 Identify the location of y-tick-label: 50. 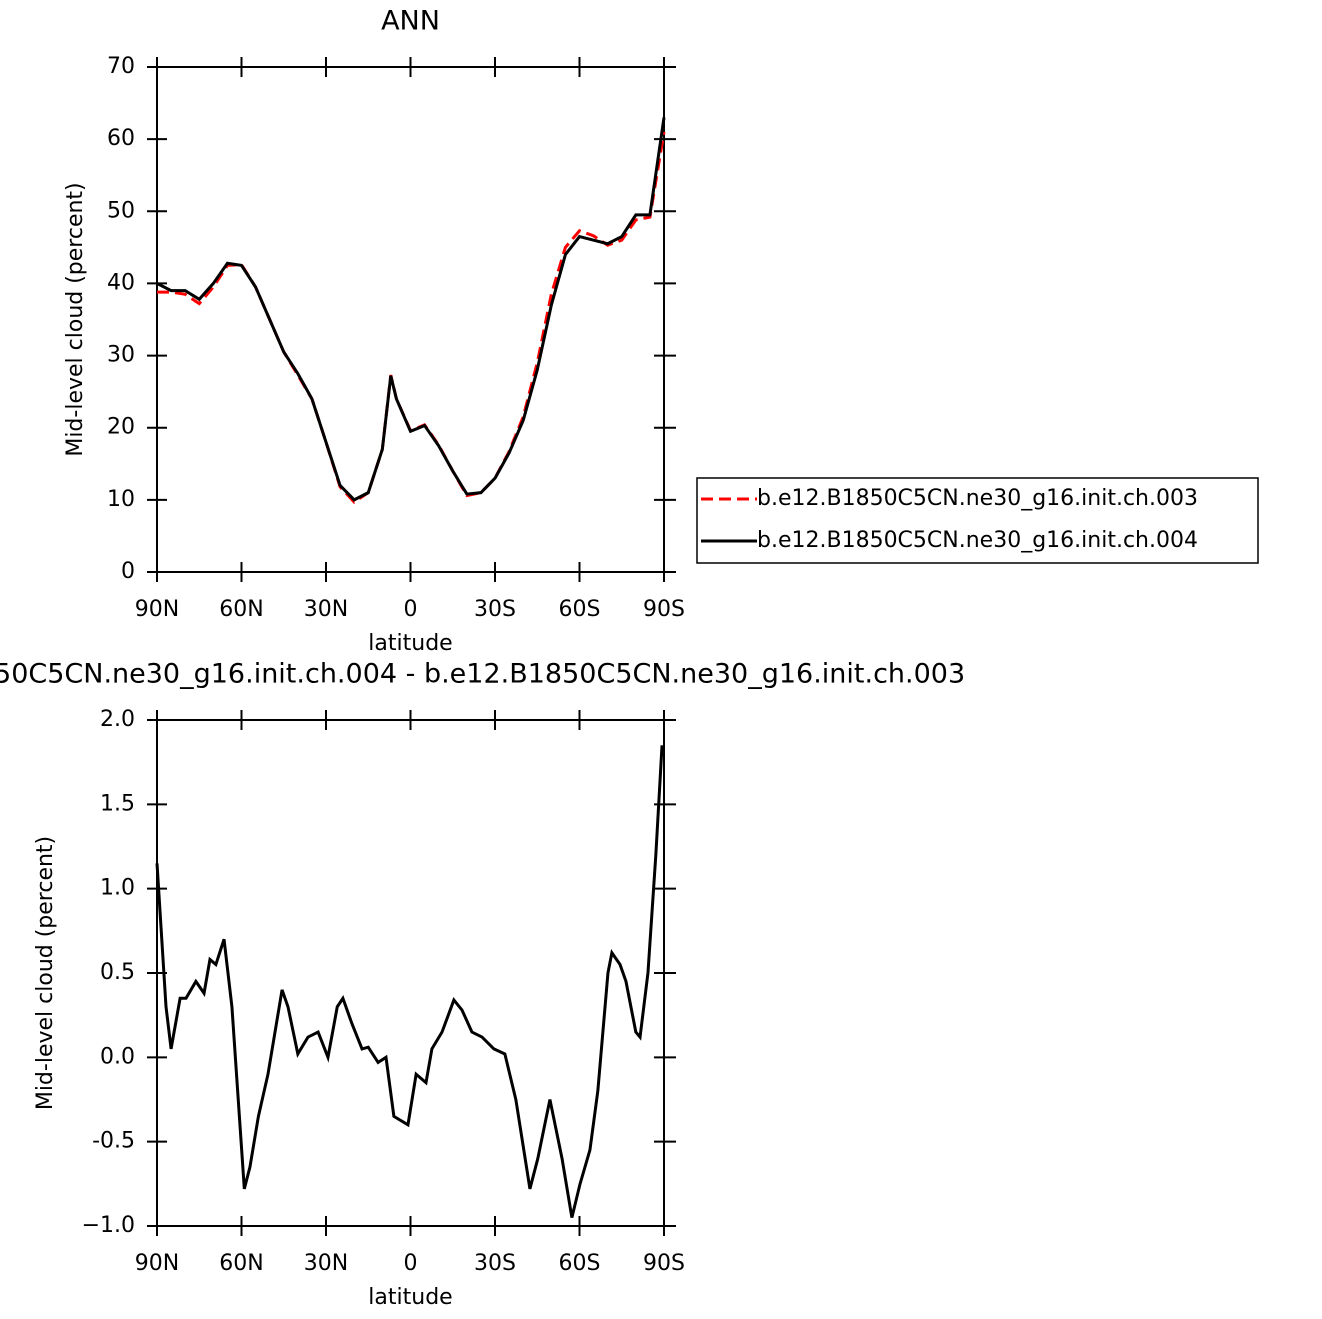
(121, 210).